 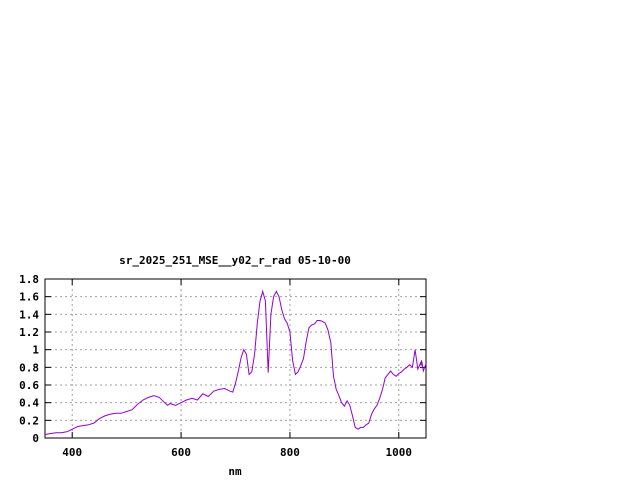 I want to click on y-tick-label: 0.2, so click(x=29, y=420).